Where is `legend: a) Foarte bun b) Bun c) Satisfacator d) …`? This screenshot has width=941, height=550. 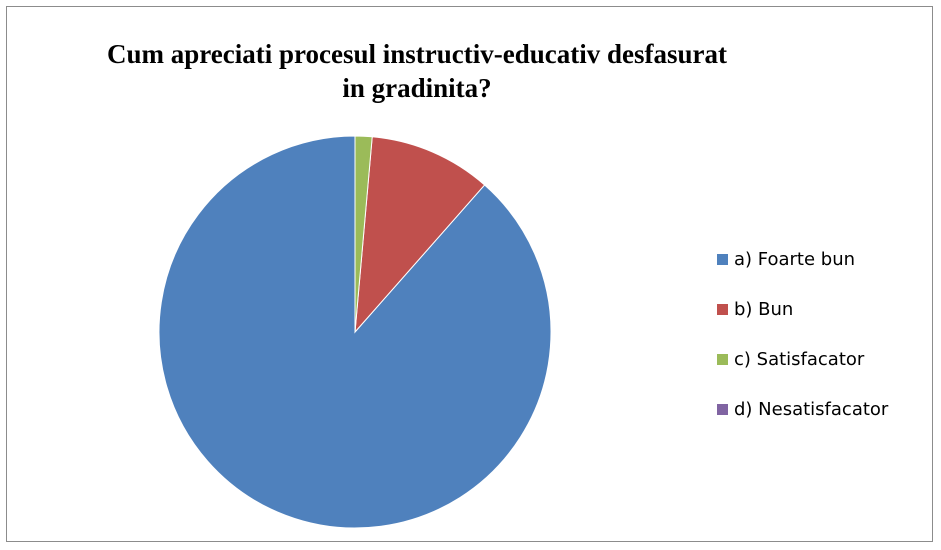
legend: a) Foarte bun b) Bun c) Satisfacator d) … is located at coordinates (802, 347).